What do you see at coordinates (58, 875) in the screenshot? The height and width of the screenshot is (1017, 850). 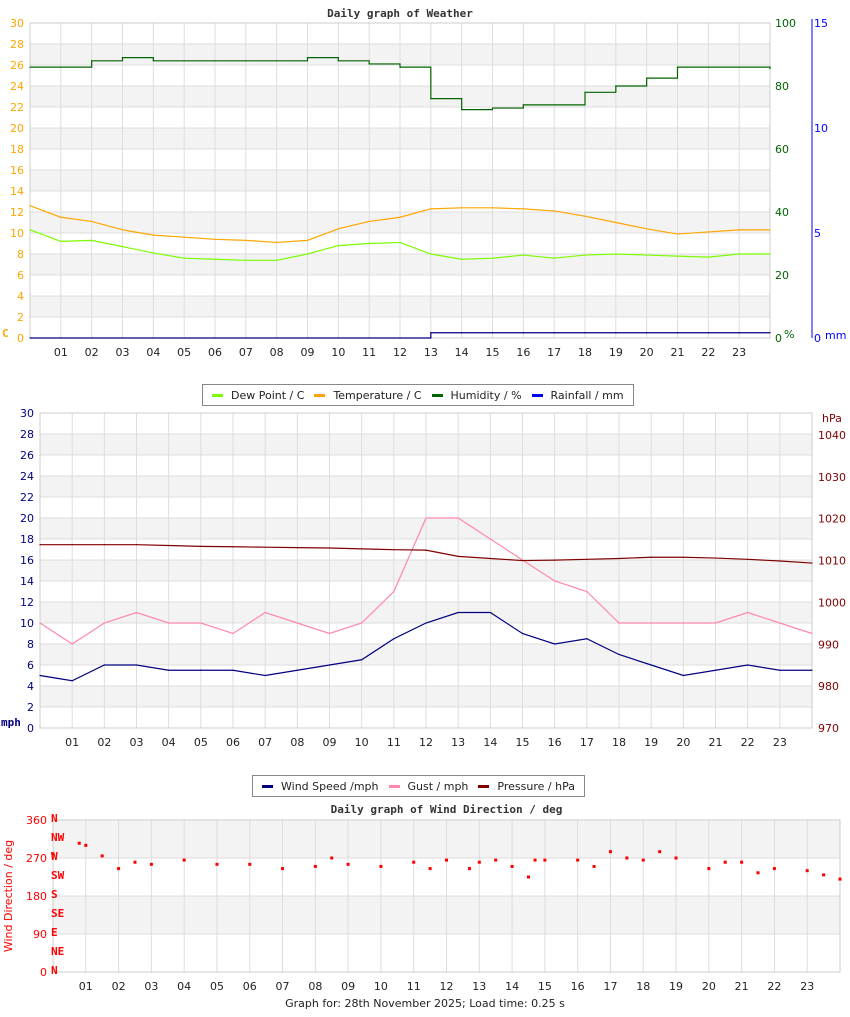 I see `compass-label: SW` at bounding box center [58, 875].